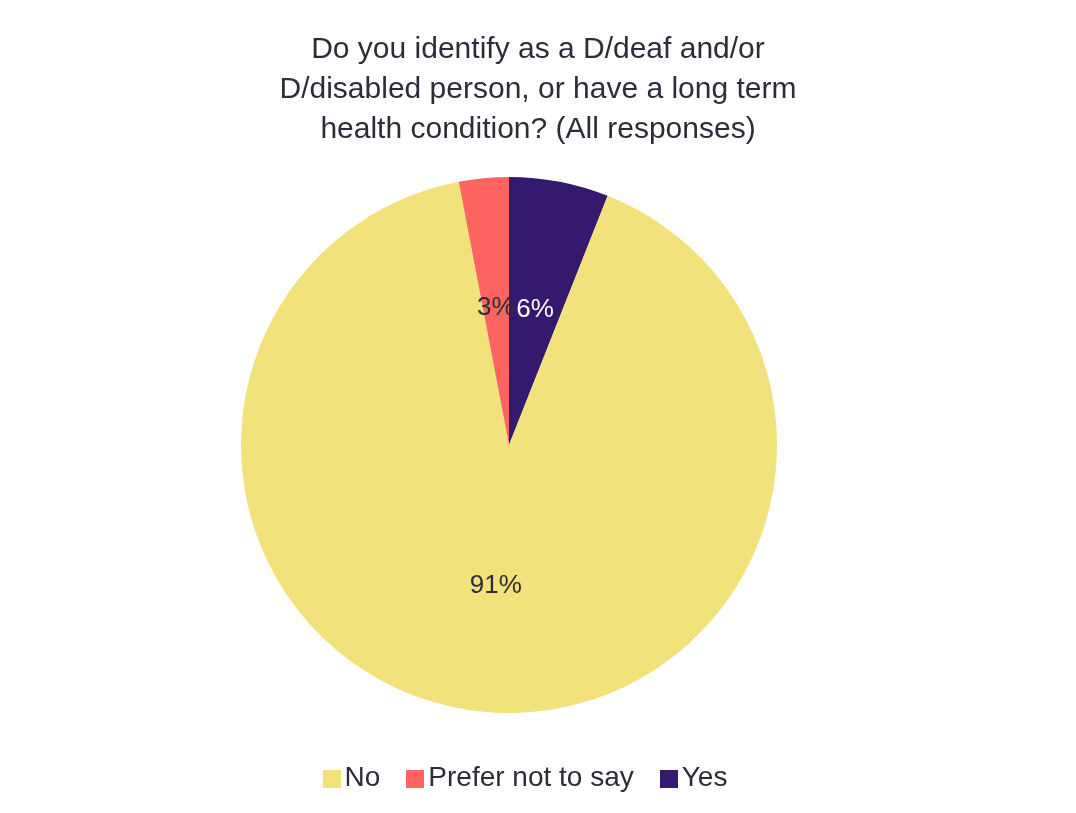 Image resolution: width=1076 pixels, height=813 pixels. I want to click on legend-label: Yes, so click(704, 776).